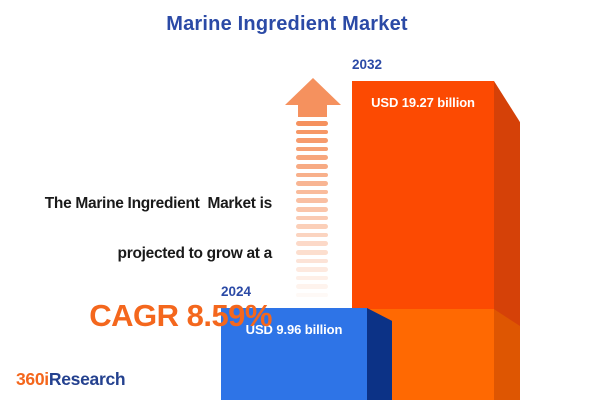  I want to click on value-label-2032: USD 19.27 billion, so click(423, 102).